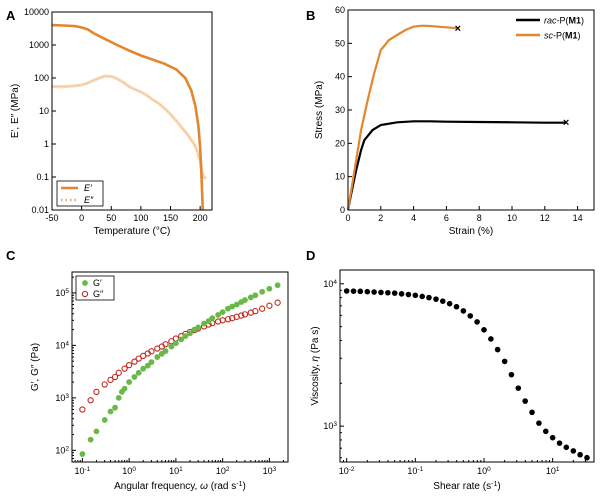 The height and width of the screenshot is (501, 600). What do you see at coordinates (132, 231) in the screenshot?
I see `label-part: Temperature (°C)` at bounding box center [132, 231].